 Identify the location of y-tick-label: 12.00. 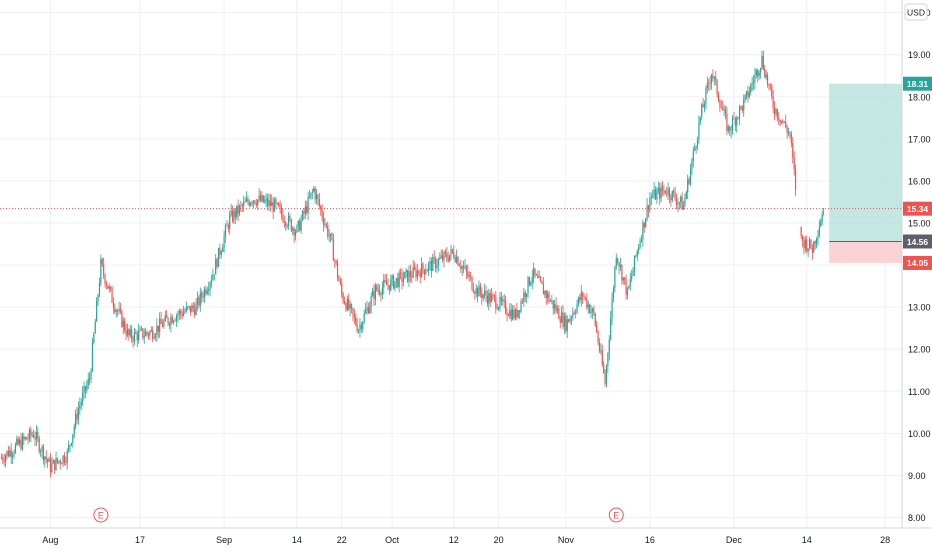
(919, 350).